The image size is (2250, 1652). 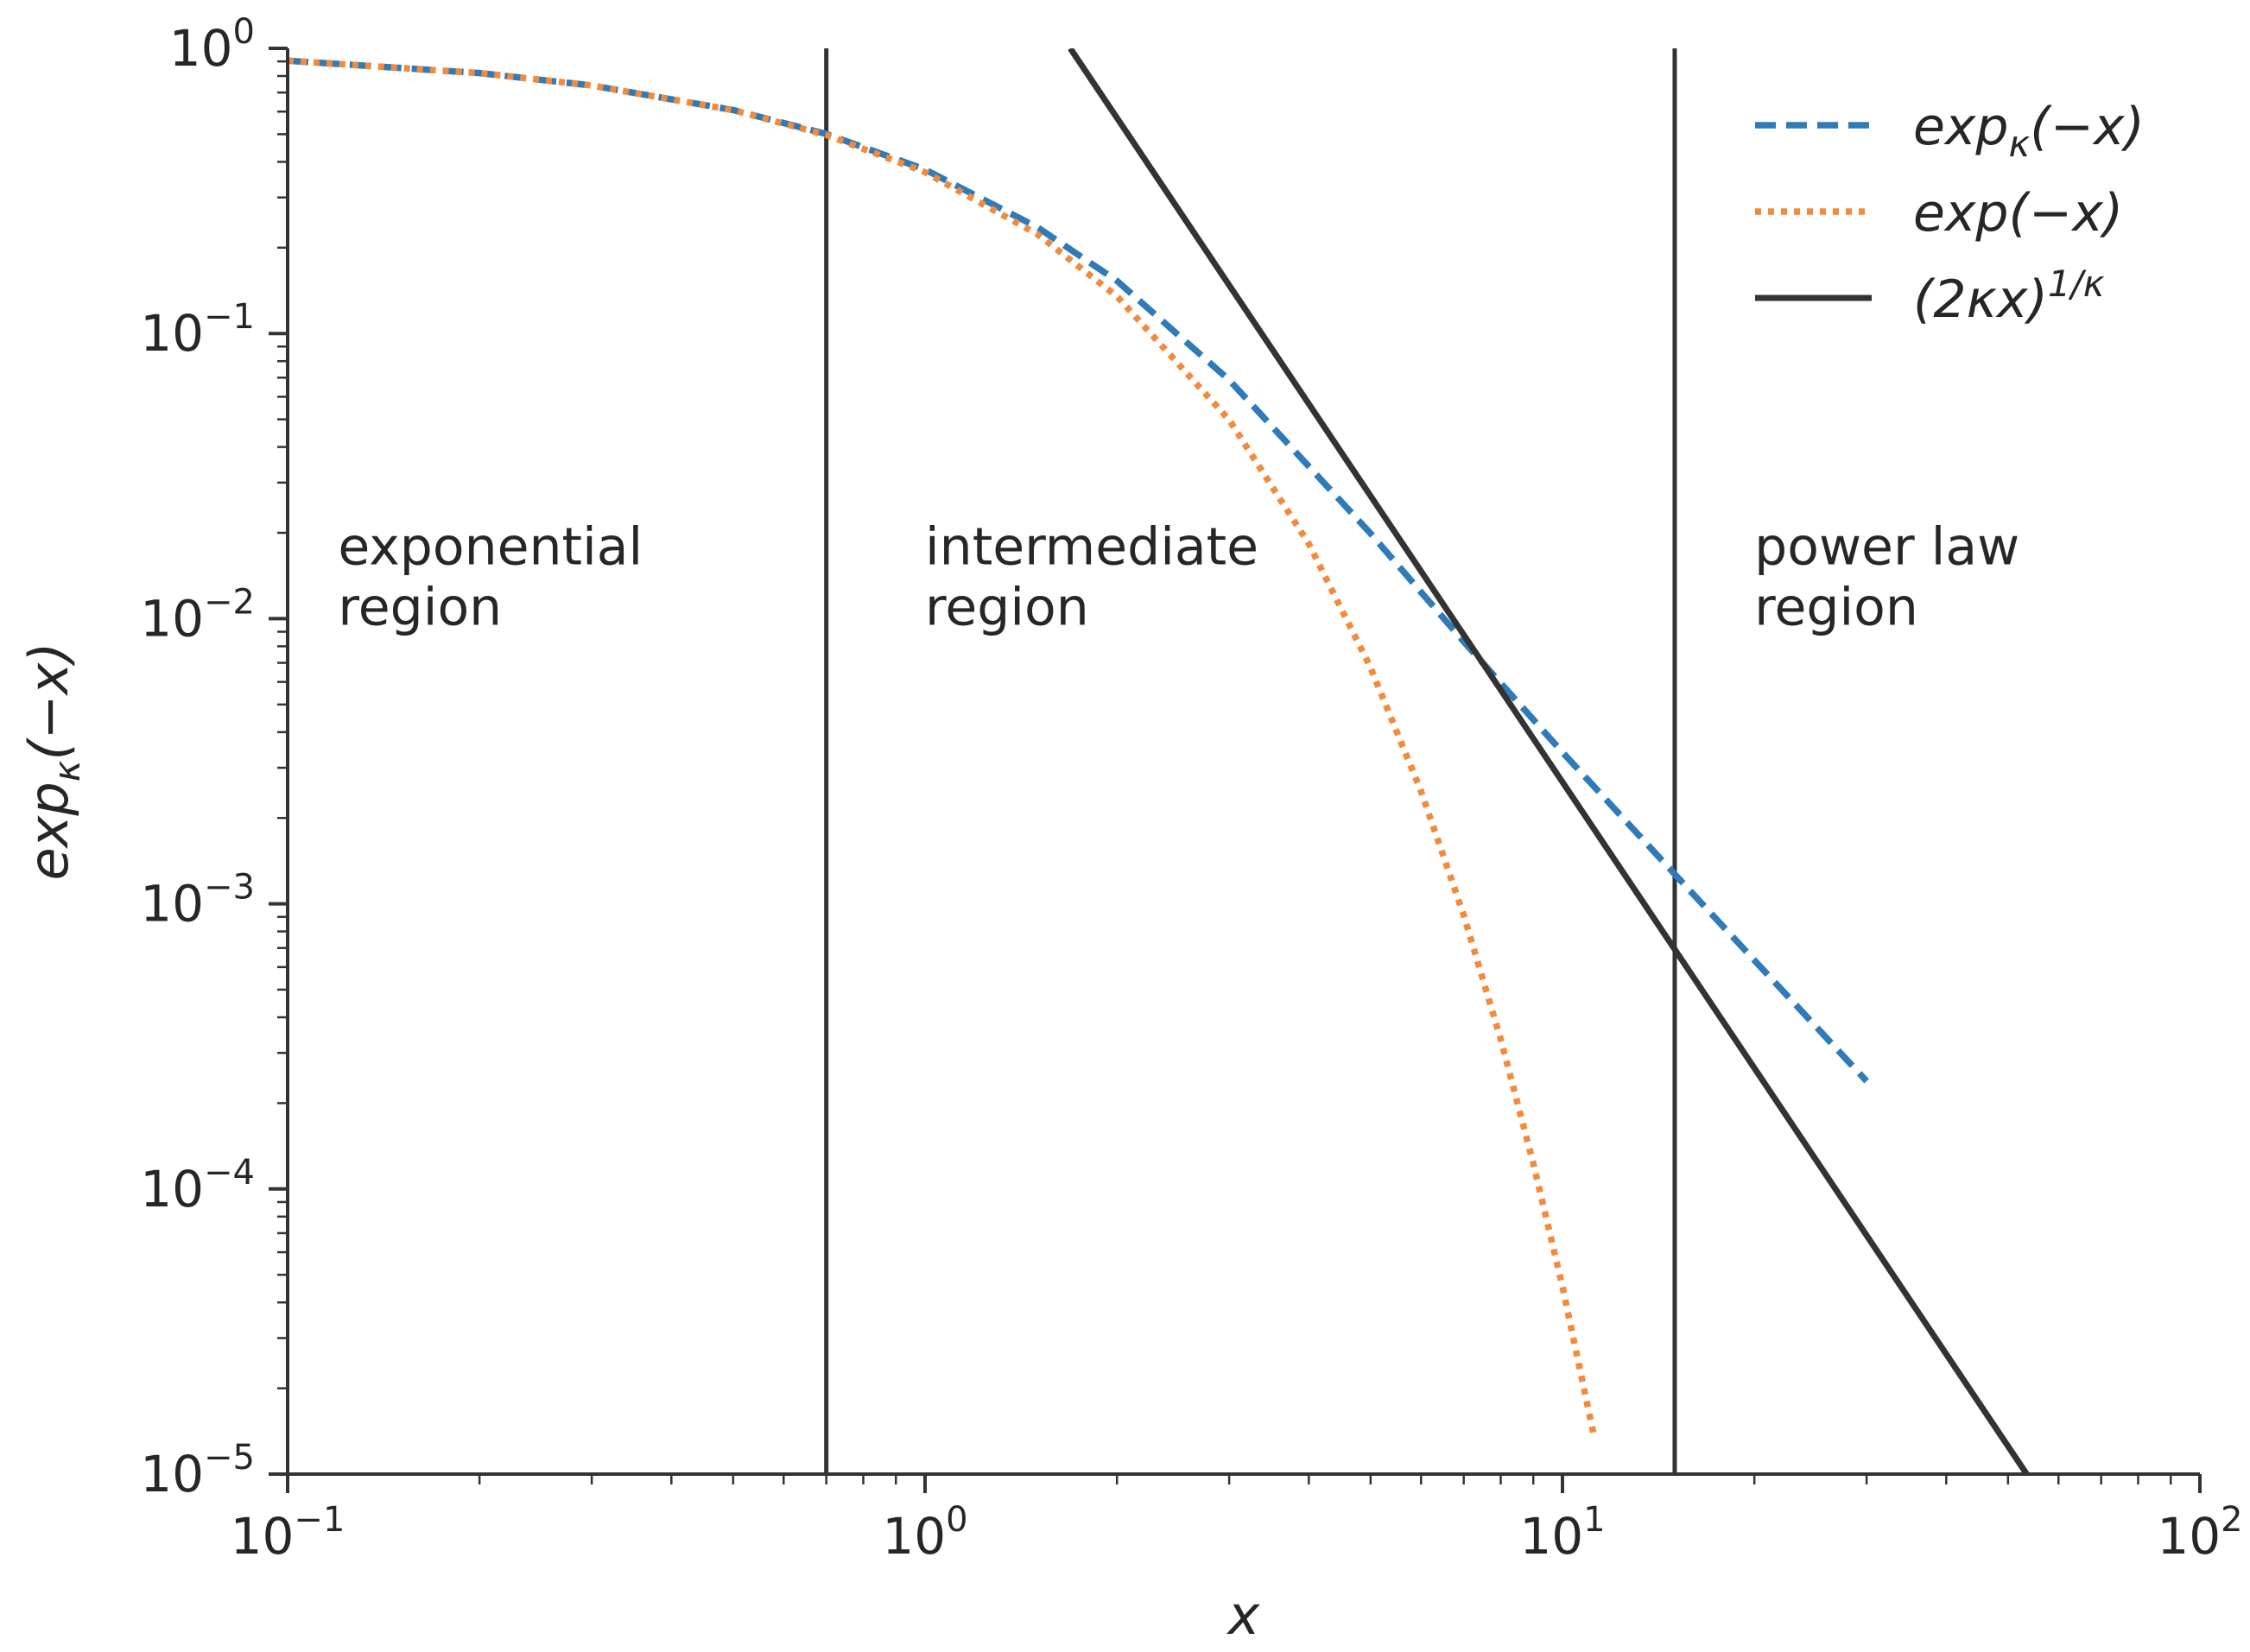 I want to click on x-tick-label: 10², so click(x=2199, y=1533).